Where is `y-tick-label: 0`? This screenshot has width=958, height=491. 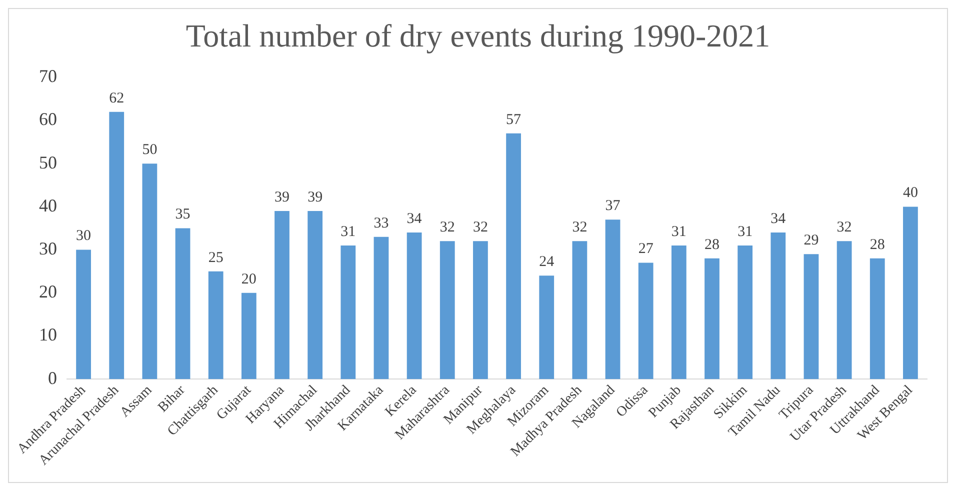
y-tick-label: 0 is located at coordinates (52, 378).